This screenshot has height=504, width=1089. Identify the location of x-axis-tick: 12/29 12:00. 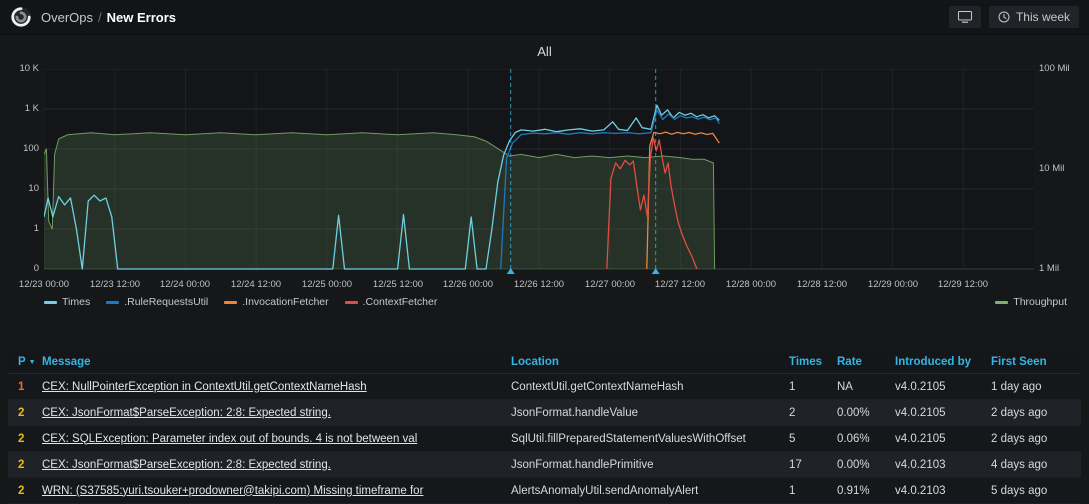
(963, 284).